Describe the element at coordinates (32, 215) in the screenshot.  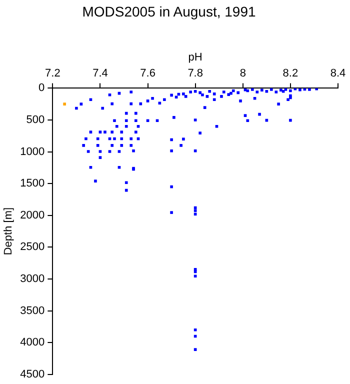
I see `y-tick-label: 2000` at that location.